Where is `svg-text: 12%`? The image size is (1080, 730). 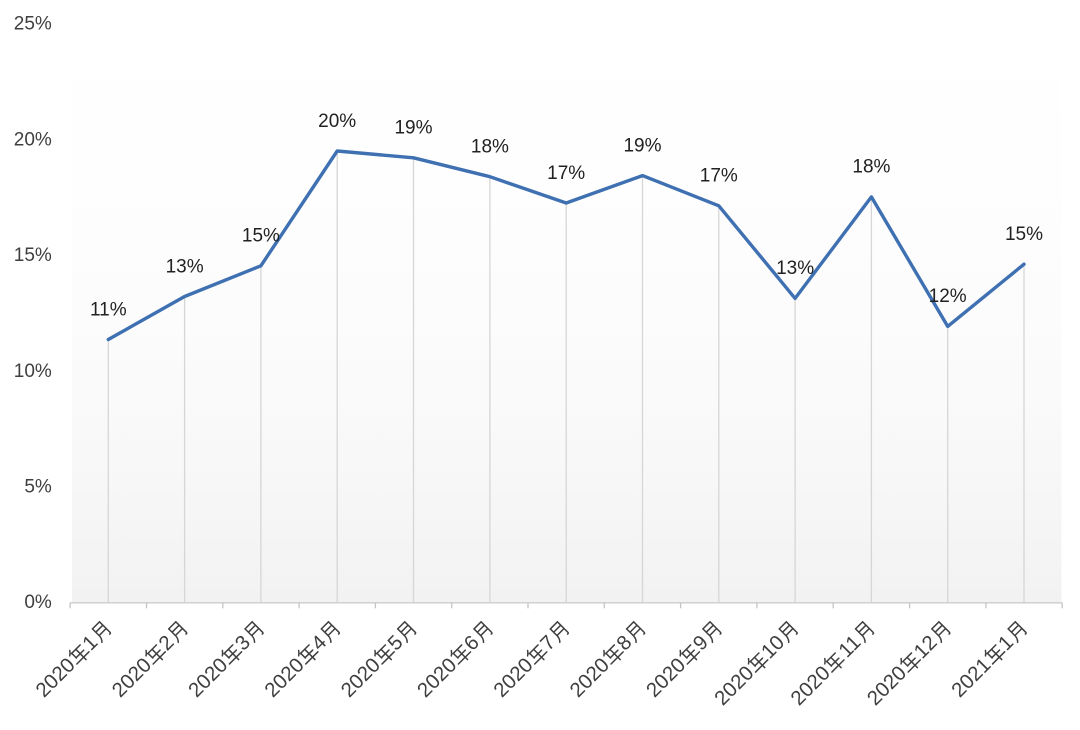
svg-text: 12% is located at coordinates (948, 296).